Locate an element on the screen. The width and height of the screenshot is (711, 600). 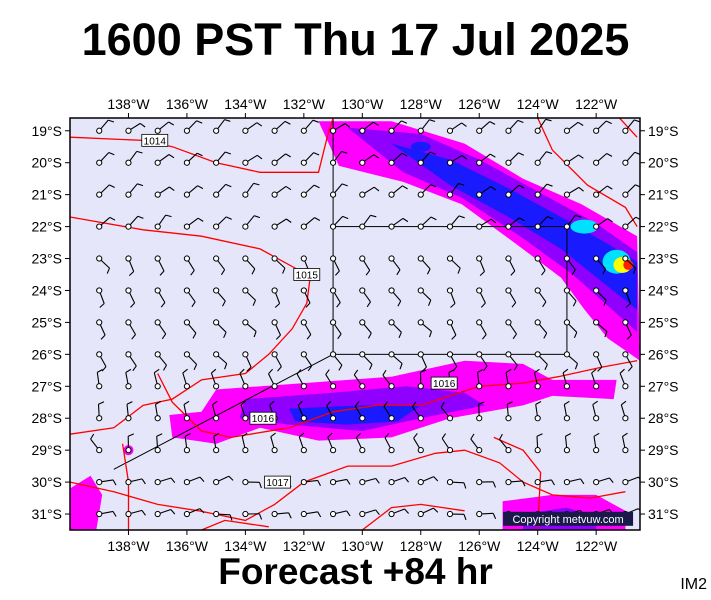
precip-core-red is located at coordinates (628, 264).